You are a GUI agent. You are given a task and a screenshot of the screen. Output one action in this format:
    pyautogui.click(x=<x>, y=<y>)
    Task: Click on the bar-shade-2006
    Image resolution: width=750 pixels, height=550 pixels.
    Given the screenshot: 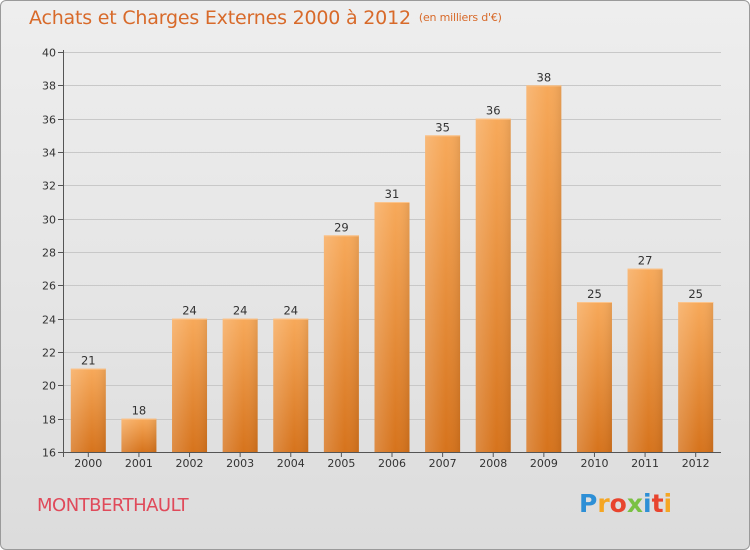 What is the action you would take?
    pyautogui.click(x=392, y=327)
    